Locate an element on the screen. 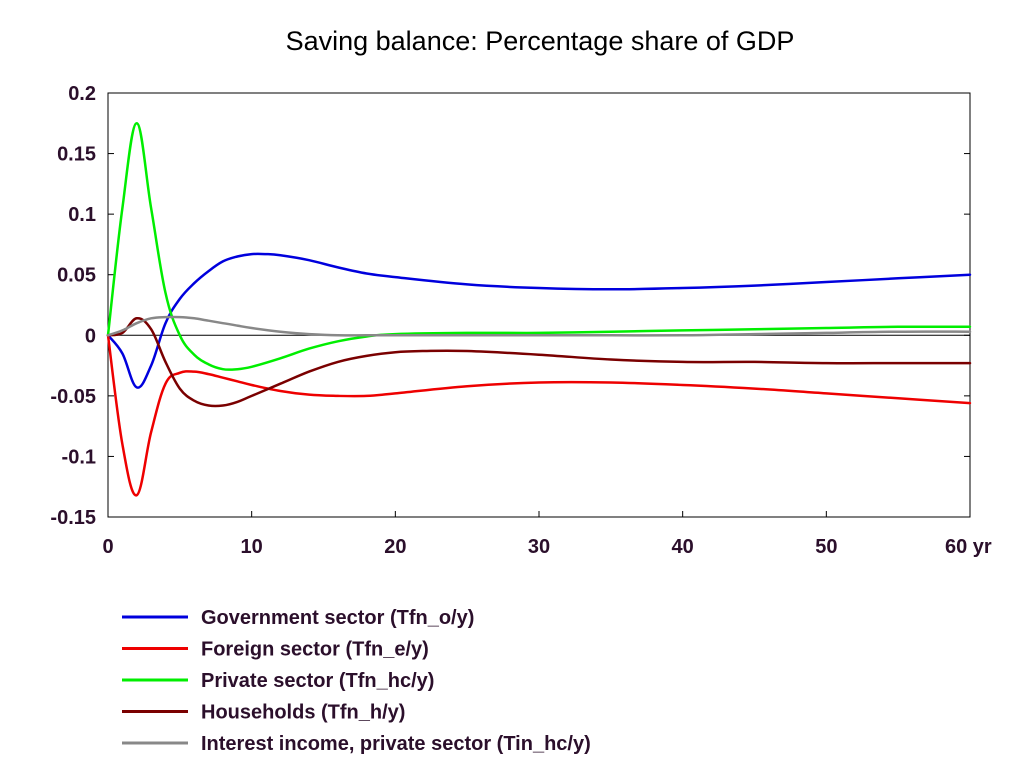  legend-item: Government sector (Tfn_o/y) is located at coordinates (298, 618).